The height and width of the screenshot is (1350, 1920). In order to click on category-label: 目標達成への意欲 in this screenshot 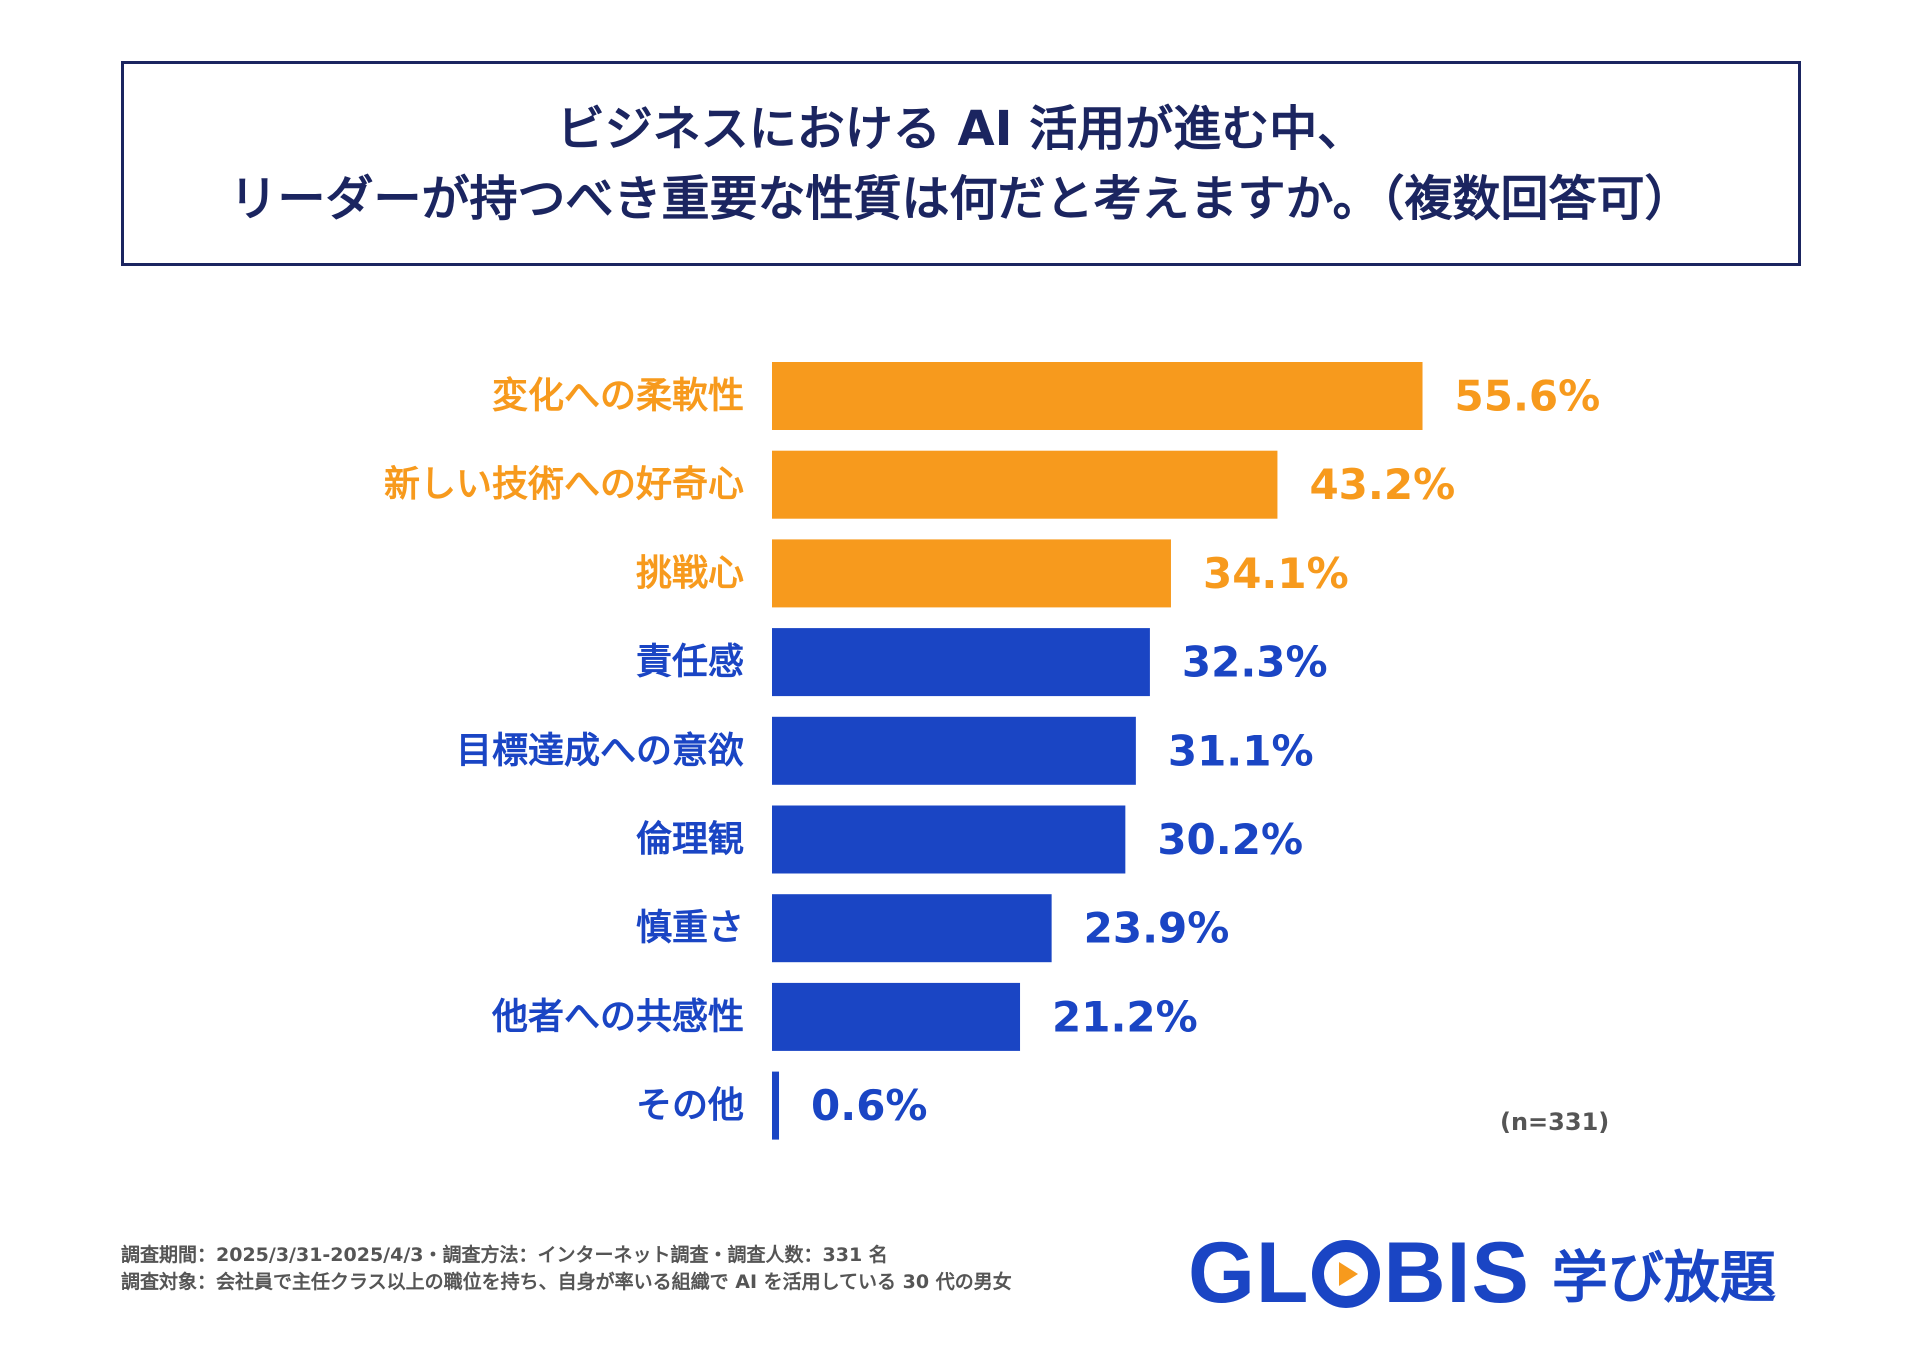, I will do `click(600, 750)`.